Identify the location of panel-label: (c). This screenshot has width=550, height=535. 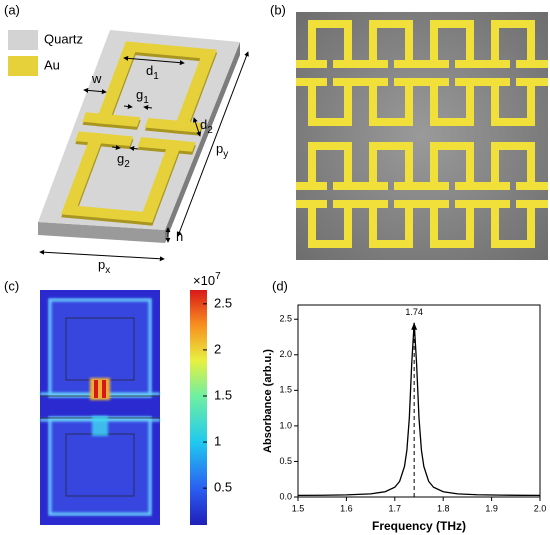
(11, 285).